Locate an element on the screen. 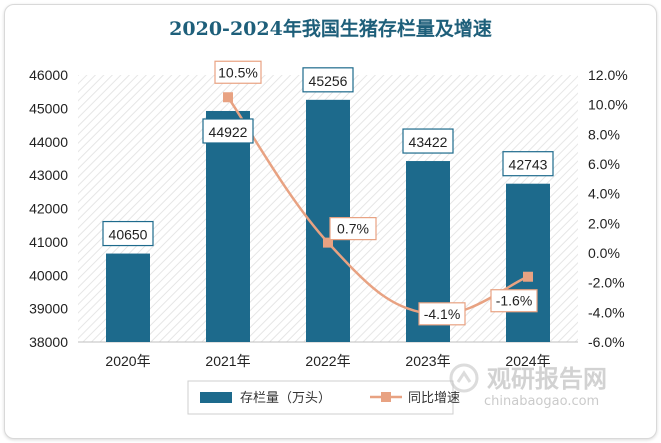 This screenshot has width=661, height=443. legend-label-bar: 存栏量（万头） is located at coordinates (285, 397).